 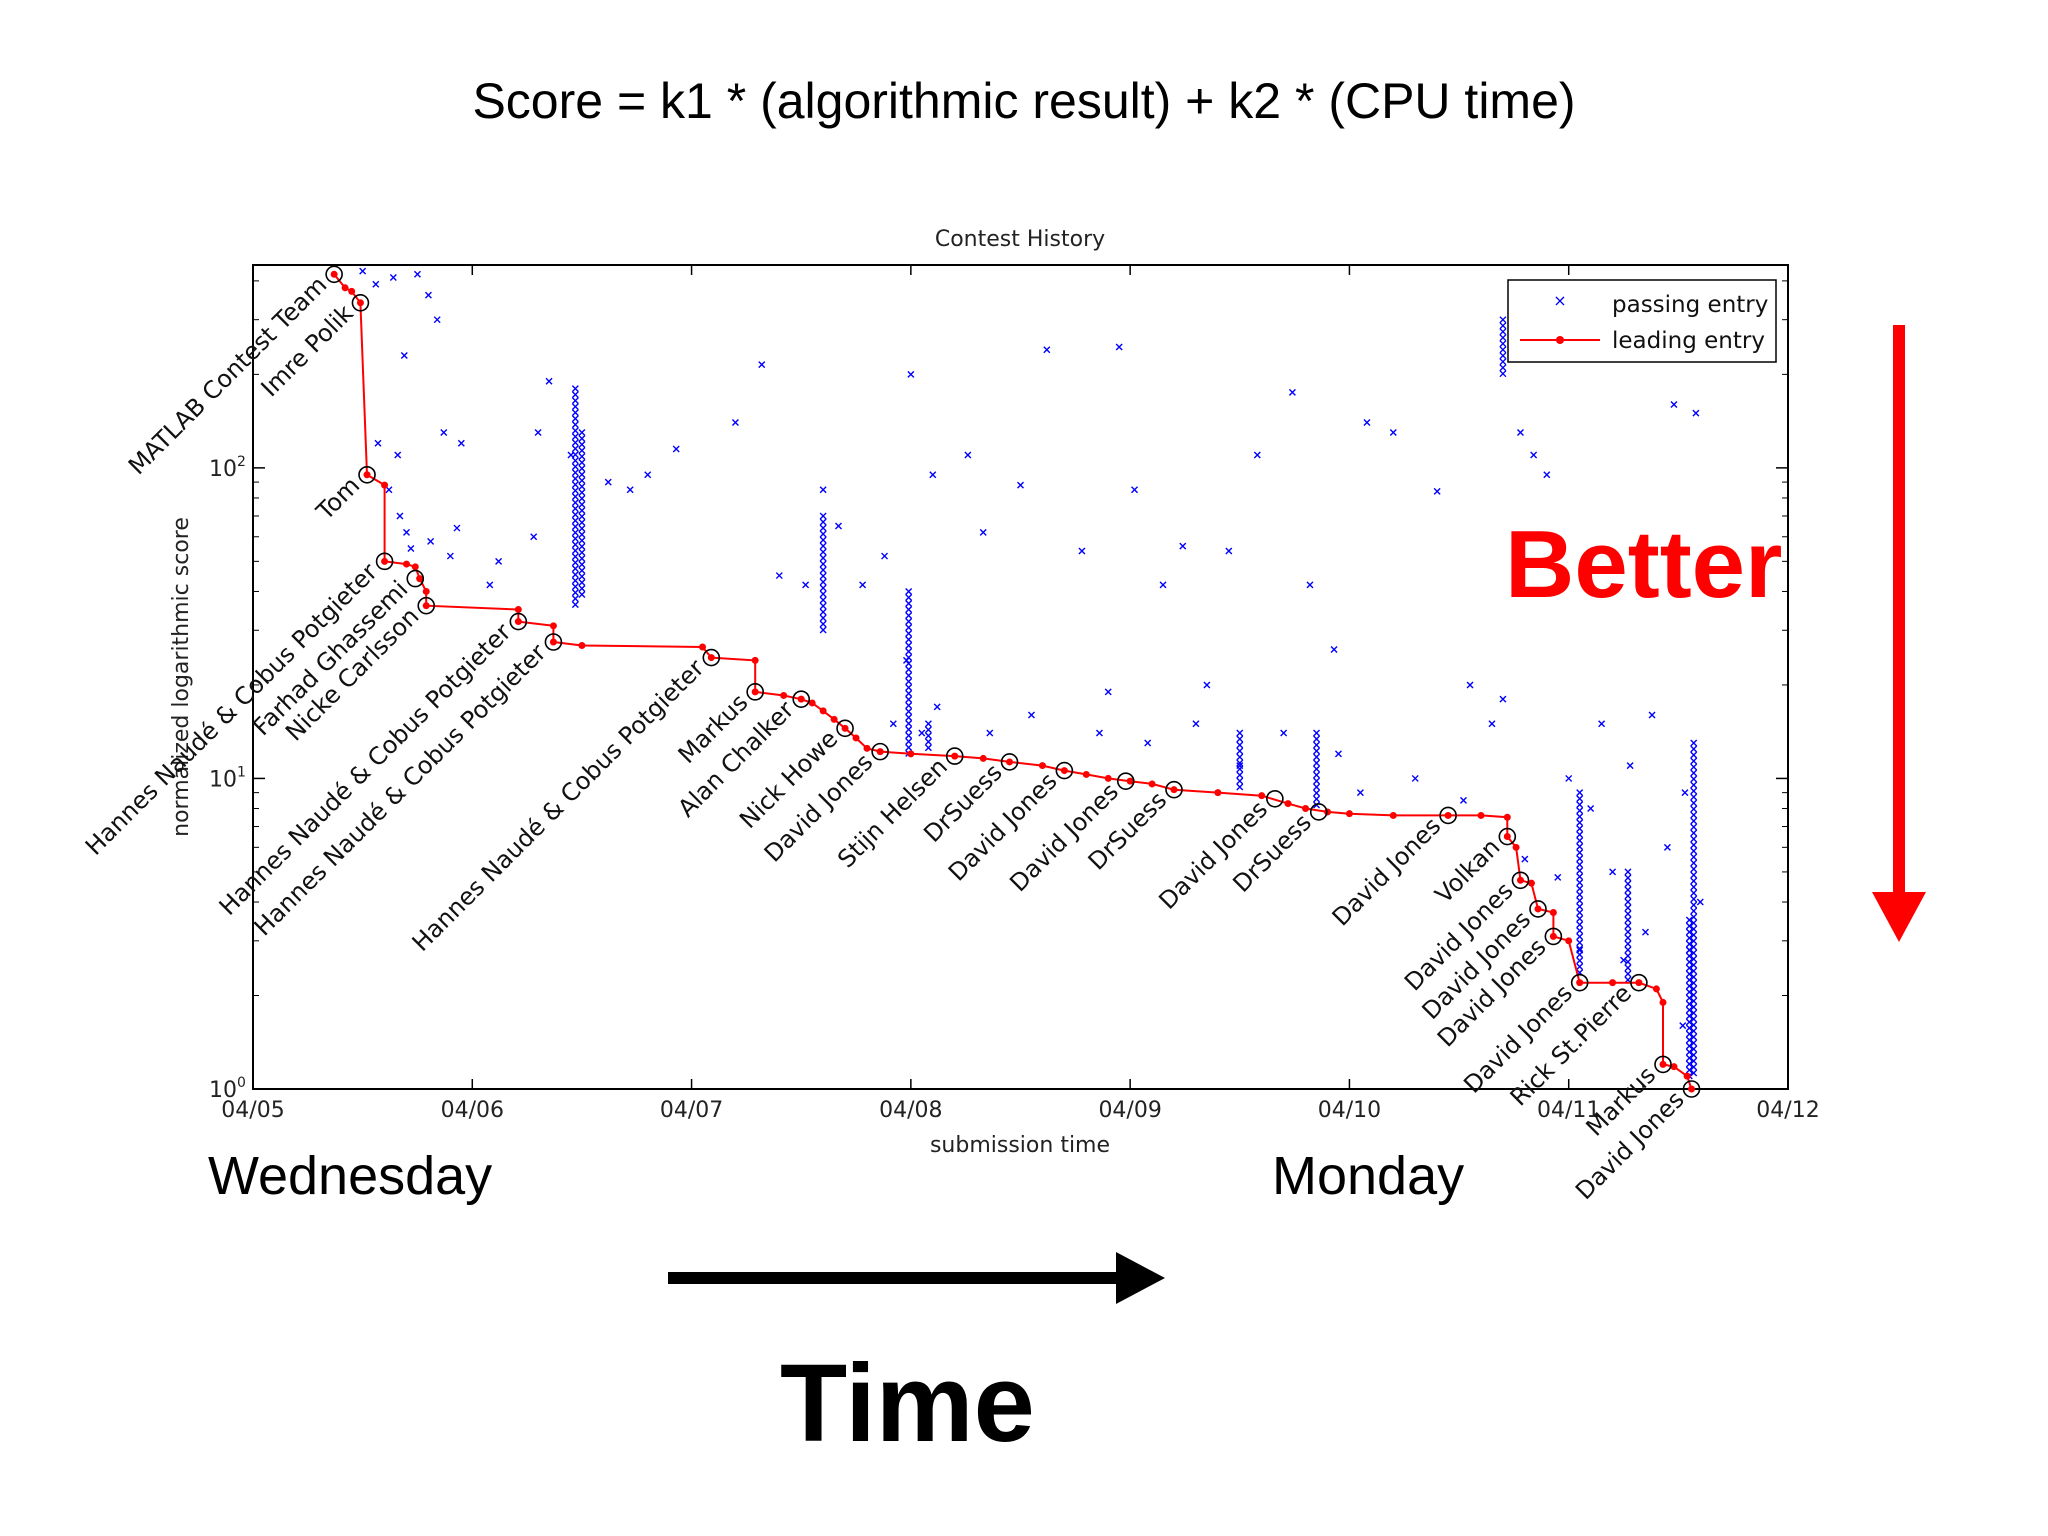 What do you see at coordinates (252, 1110) in the screenshot?
I see `x-tick-label: 04/05` at bounding box center [252, 1110].